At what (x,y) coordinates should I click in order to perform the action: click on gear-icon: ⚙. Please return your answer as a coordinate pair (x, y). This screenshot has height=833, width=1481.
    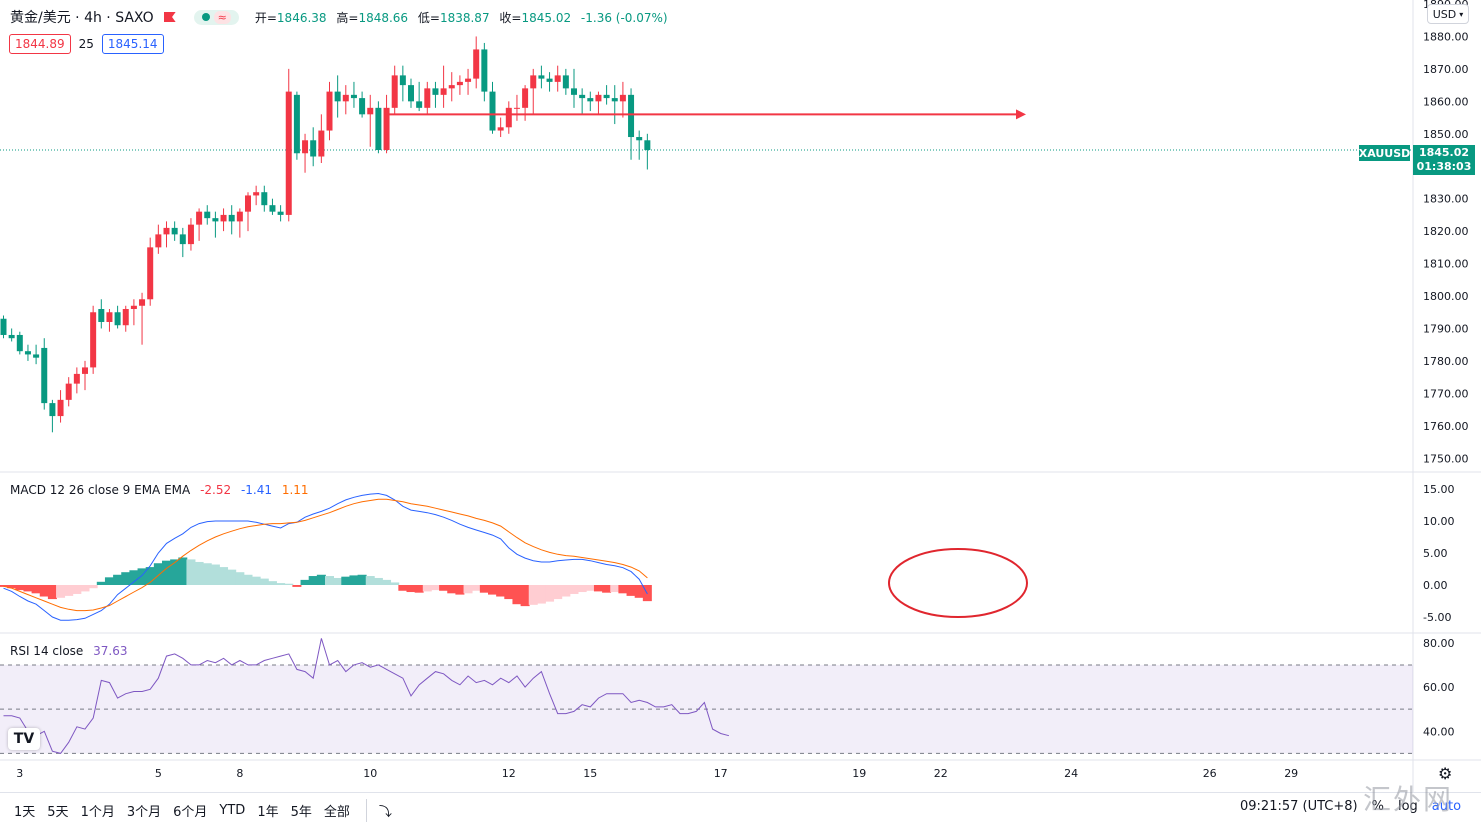
    Looking at the image, I should click on (1445, 773).